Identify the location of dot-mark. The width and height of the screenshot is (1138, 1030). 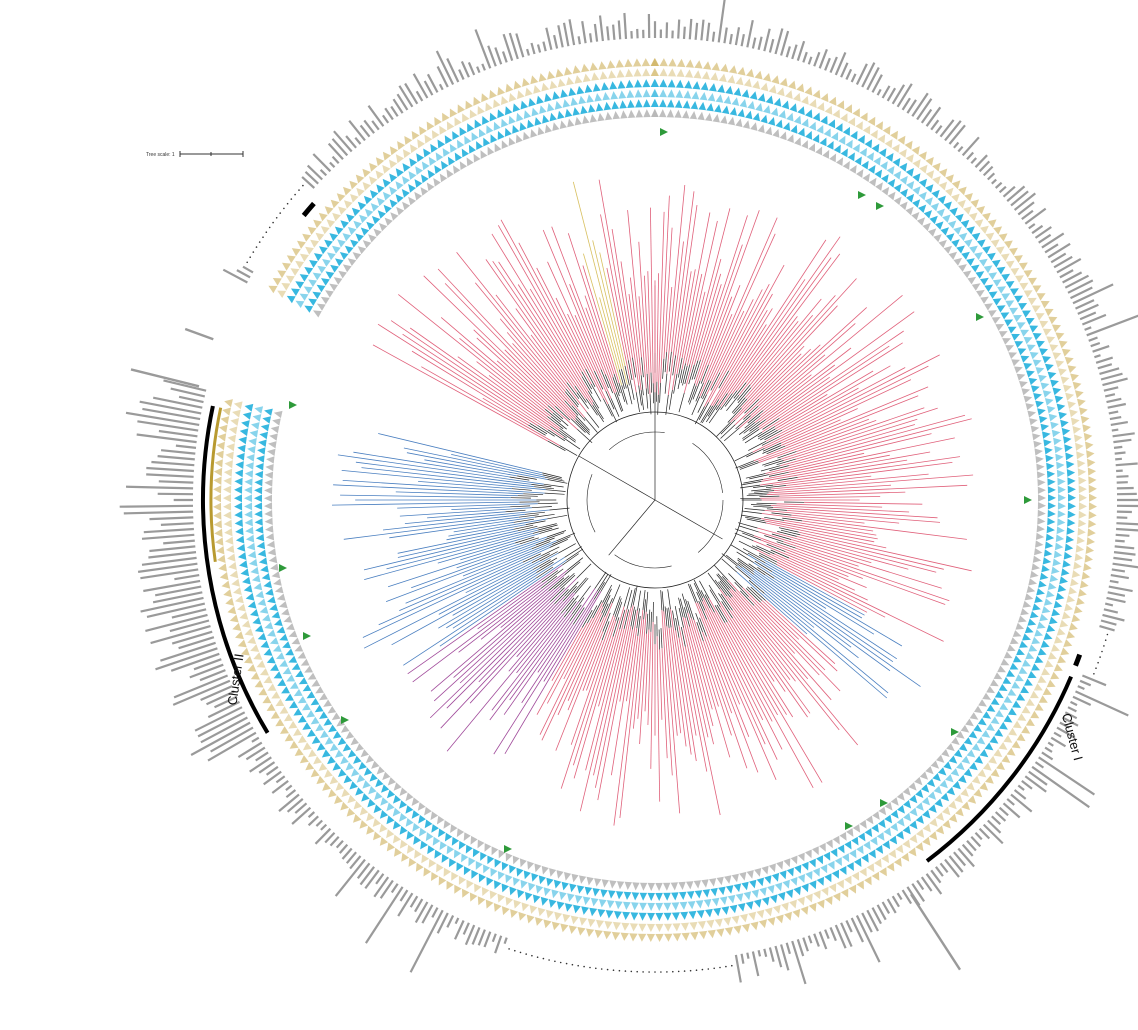
(515, 950).